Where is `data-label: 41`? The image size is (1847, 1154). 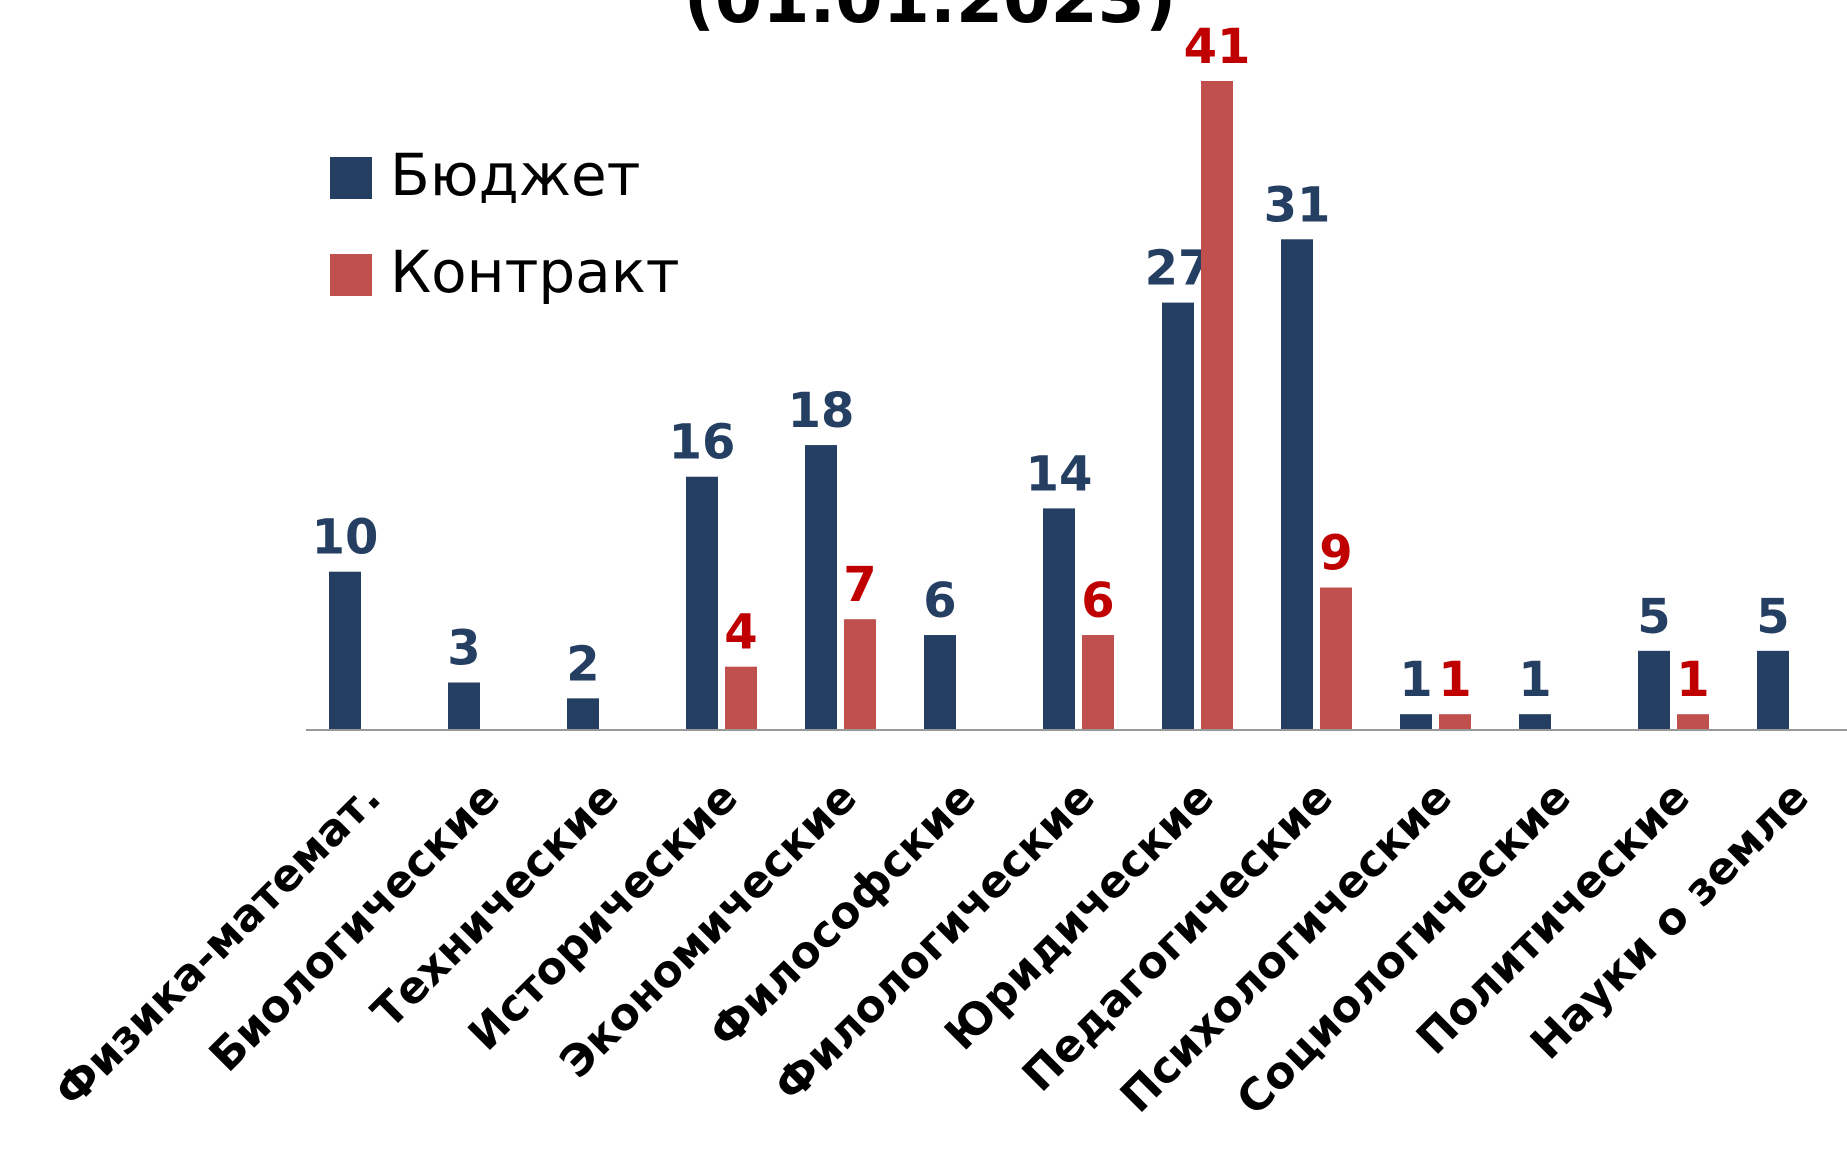
data-label: 41 is located at coordinates (1217, 47).